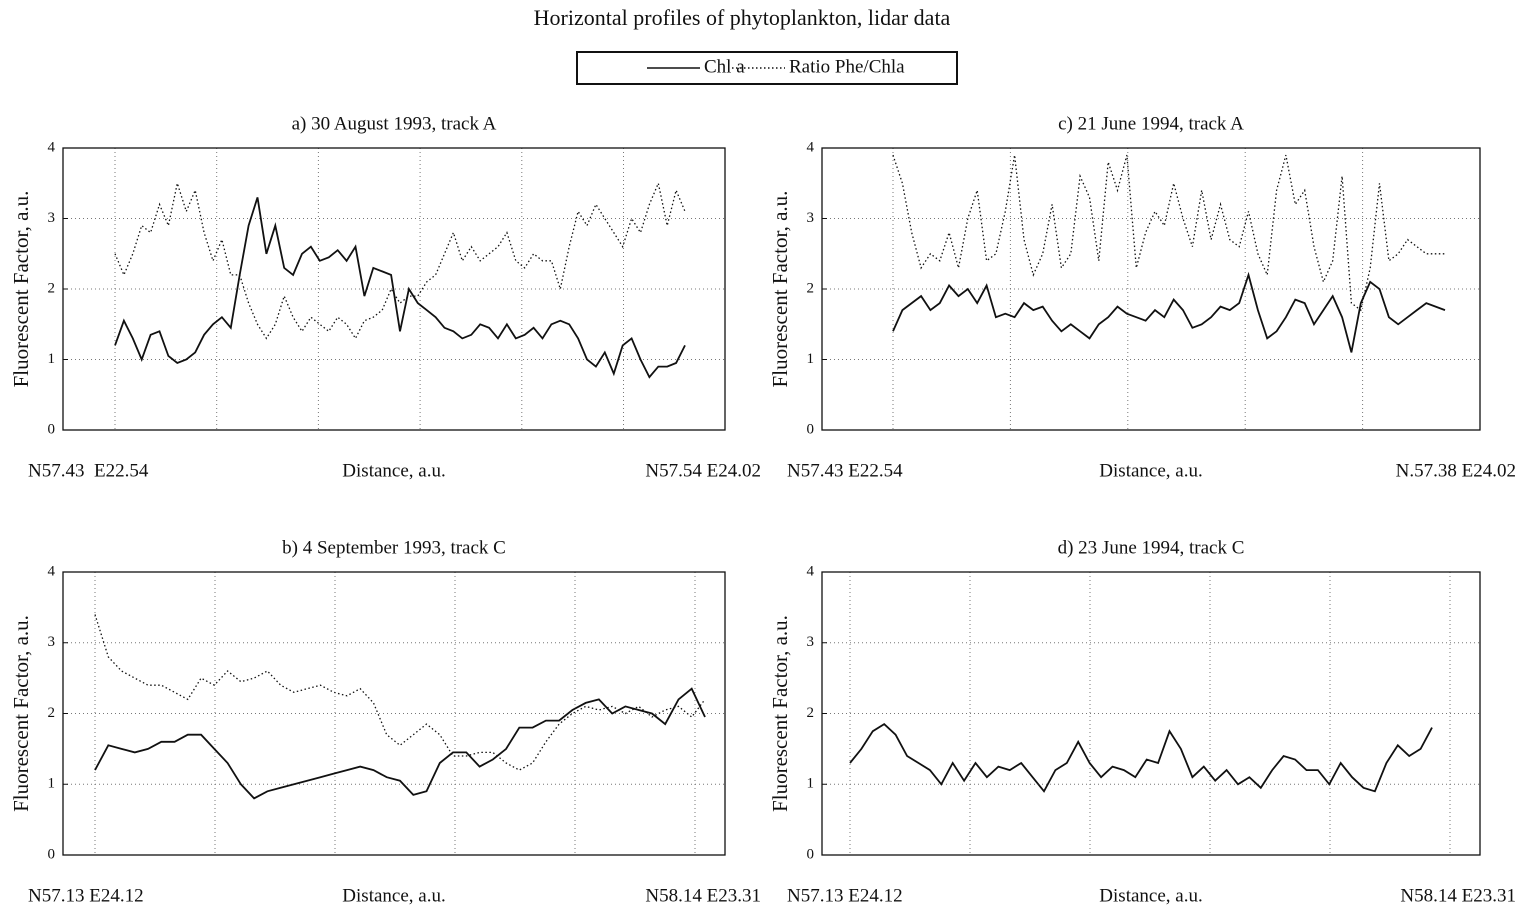 The image size is (1521, 910). Describe the element at coordinates (847, 66) in the screenshot. I see `legend-label: Ratio Phe/Chla` at that location.